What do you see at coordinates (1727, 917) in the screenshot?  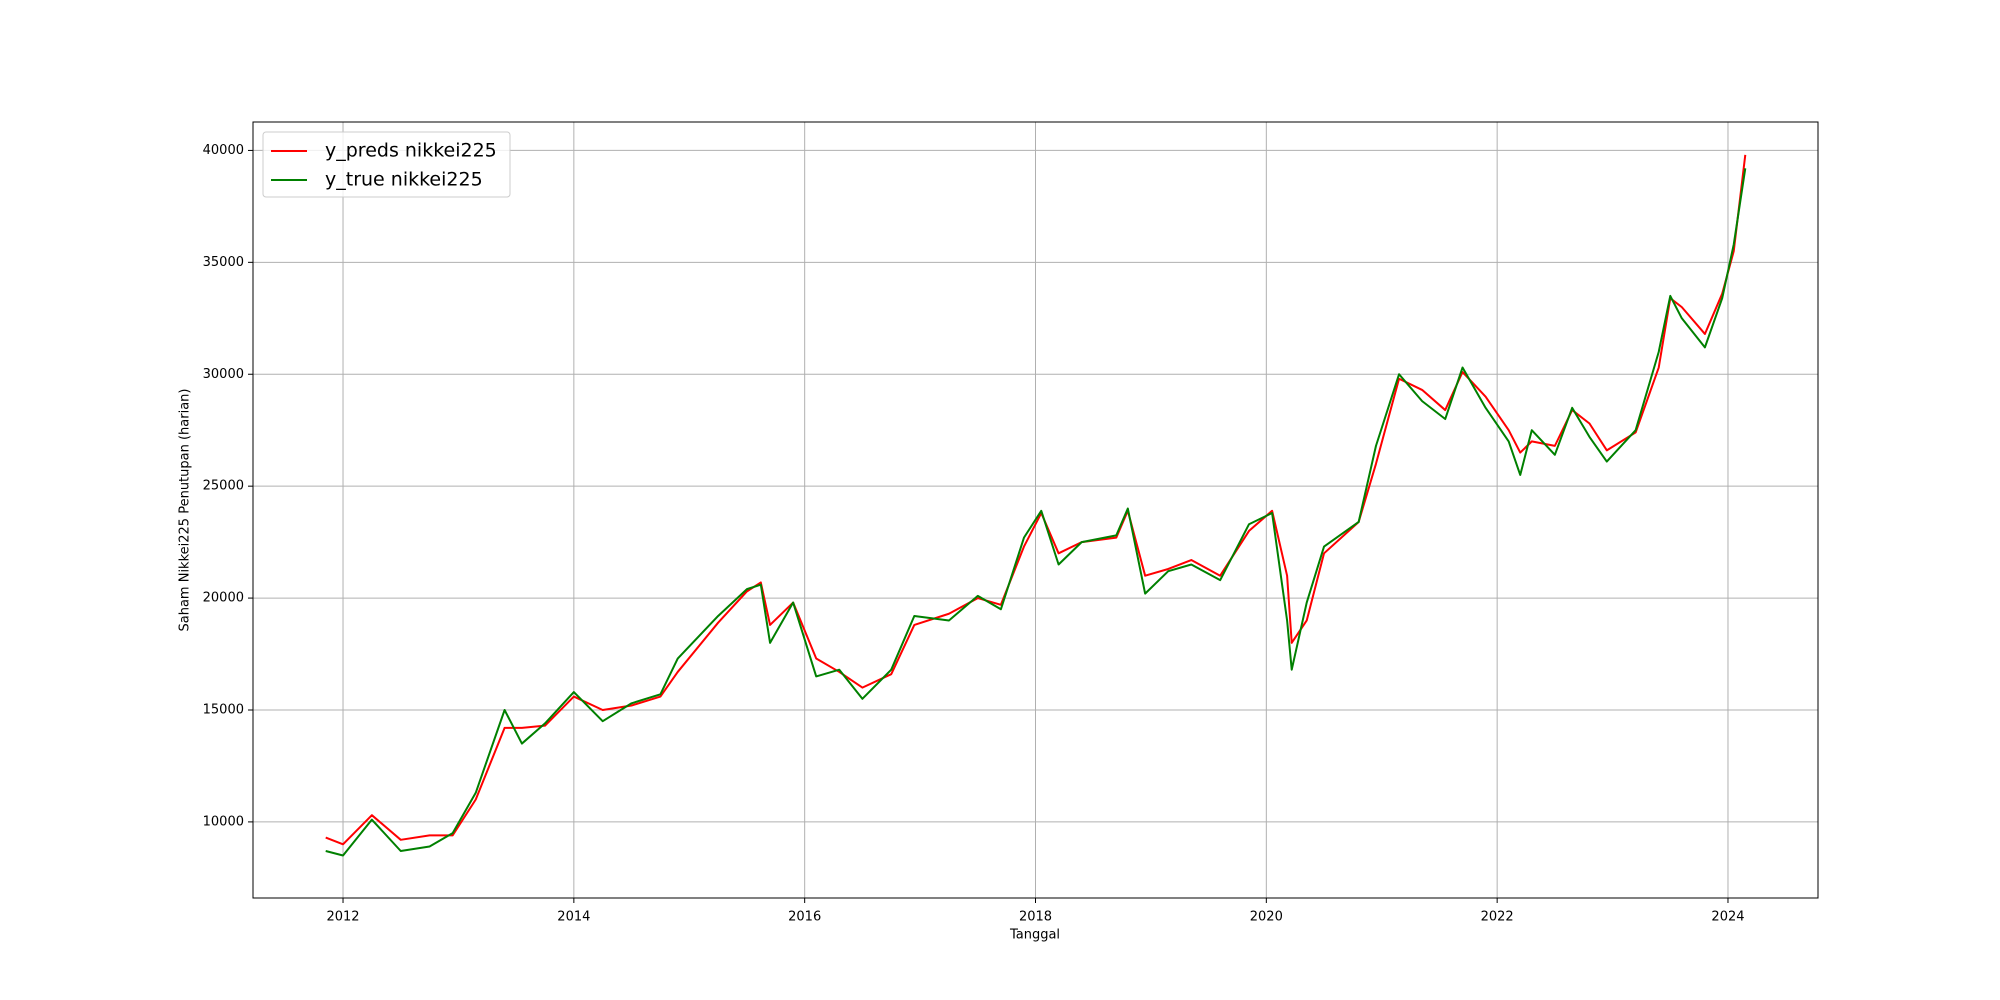 I see `x-tick-label: 2024` at bounding box center [1727, 917].